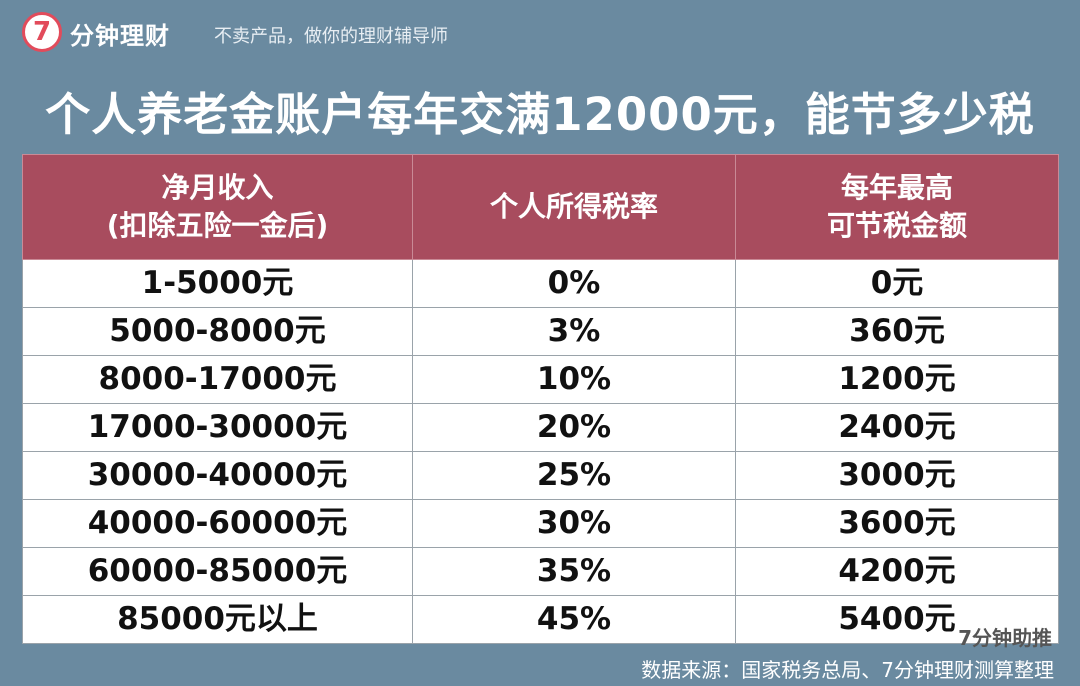  Describe the element at coordinates (897, 571) in the screenshot. I see `cell-saving: 4200元` at that location.